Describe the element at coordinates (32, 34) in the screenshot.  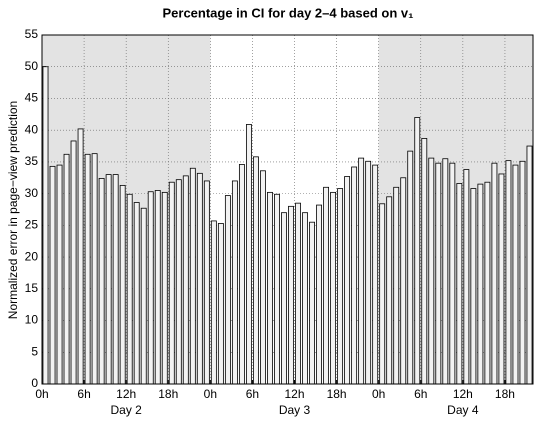
I see `y-tick-label: 55` at that location.